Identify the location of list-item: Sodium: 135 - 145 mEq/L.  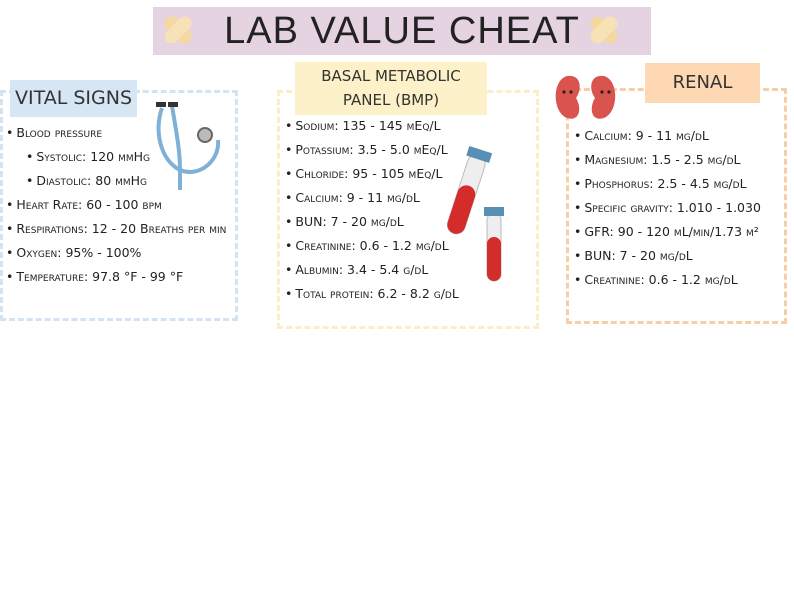
(372, 126).